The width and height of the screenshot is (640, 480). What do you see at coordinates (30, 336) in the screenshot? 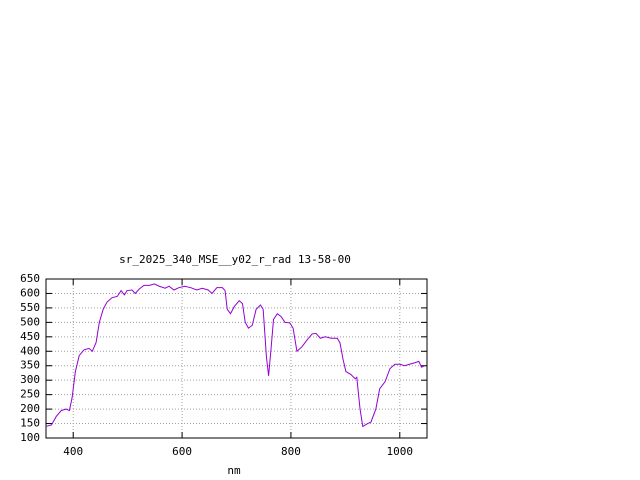
I see `y-tick-label: 450` at bounding box center [30, 336].